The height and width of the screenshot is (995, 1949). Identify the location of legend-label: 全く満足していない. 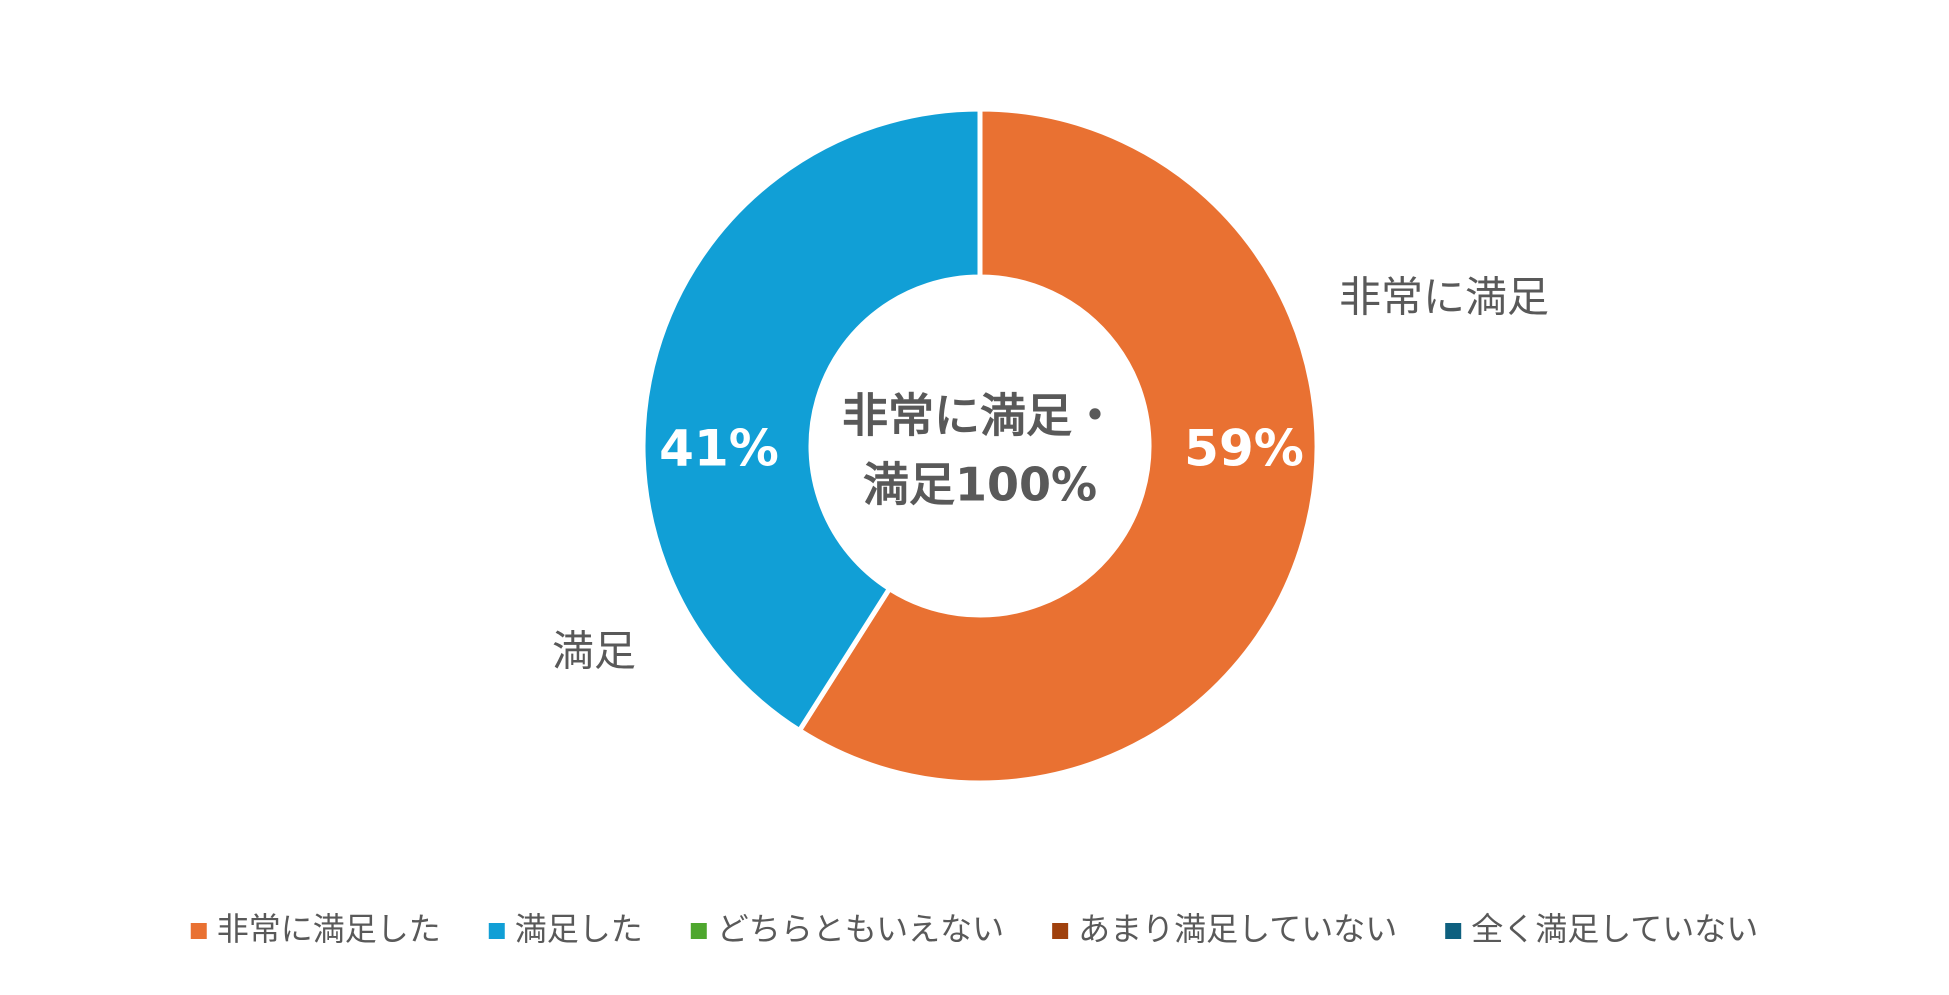
(1614, 929).